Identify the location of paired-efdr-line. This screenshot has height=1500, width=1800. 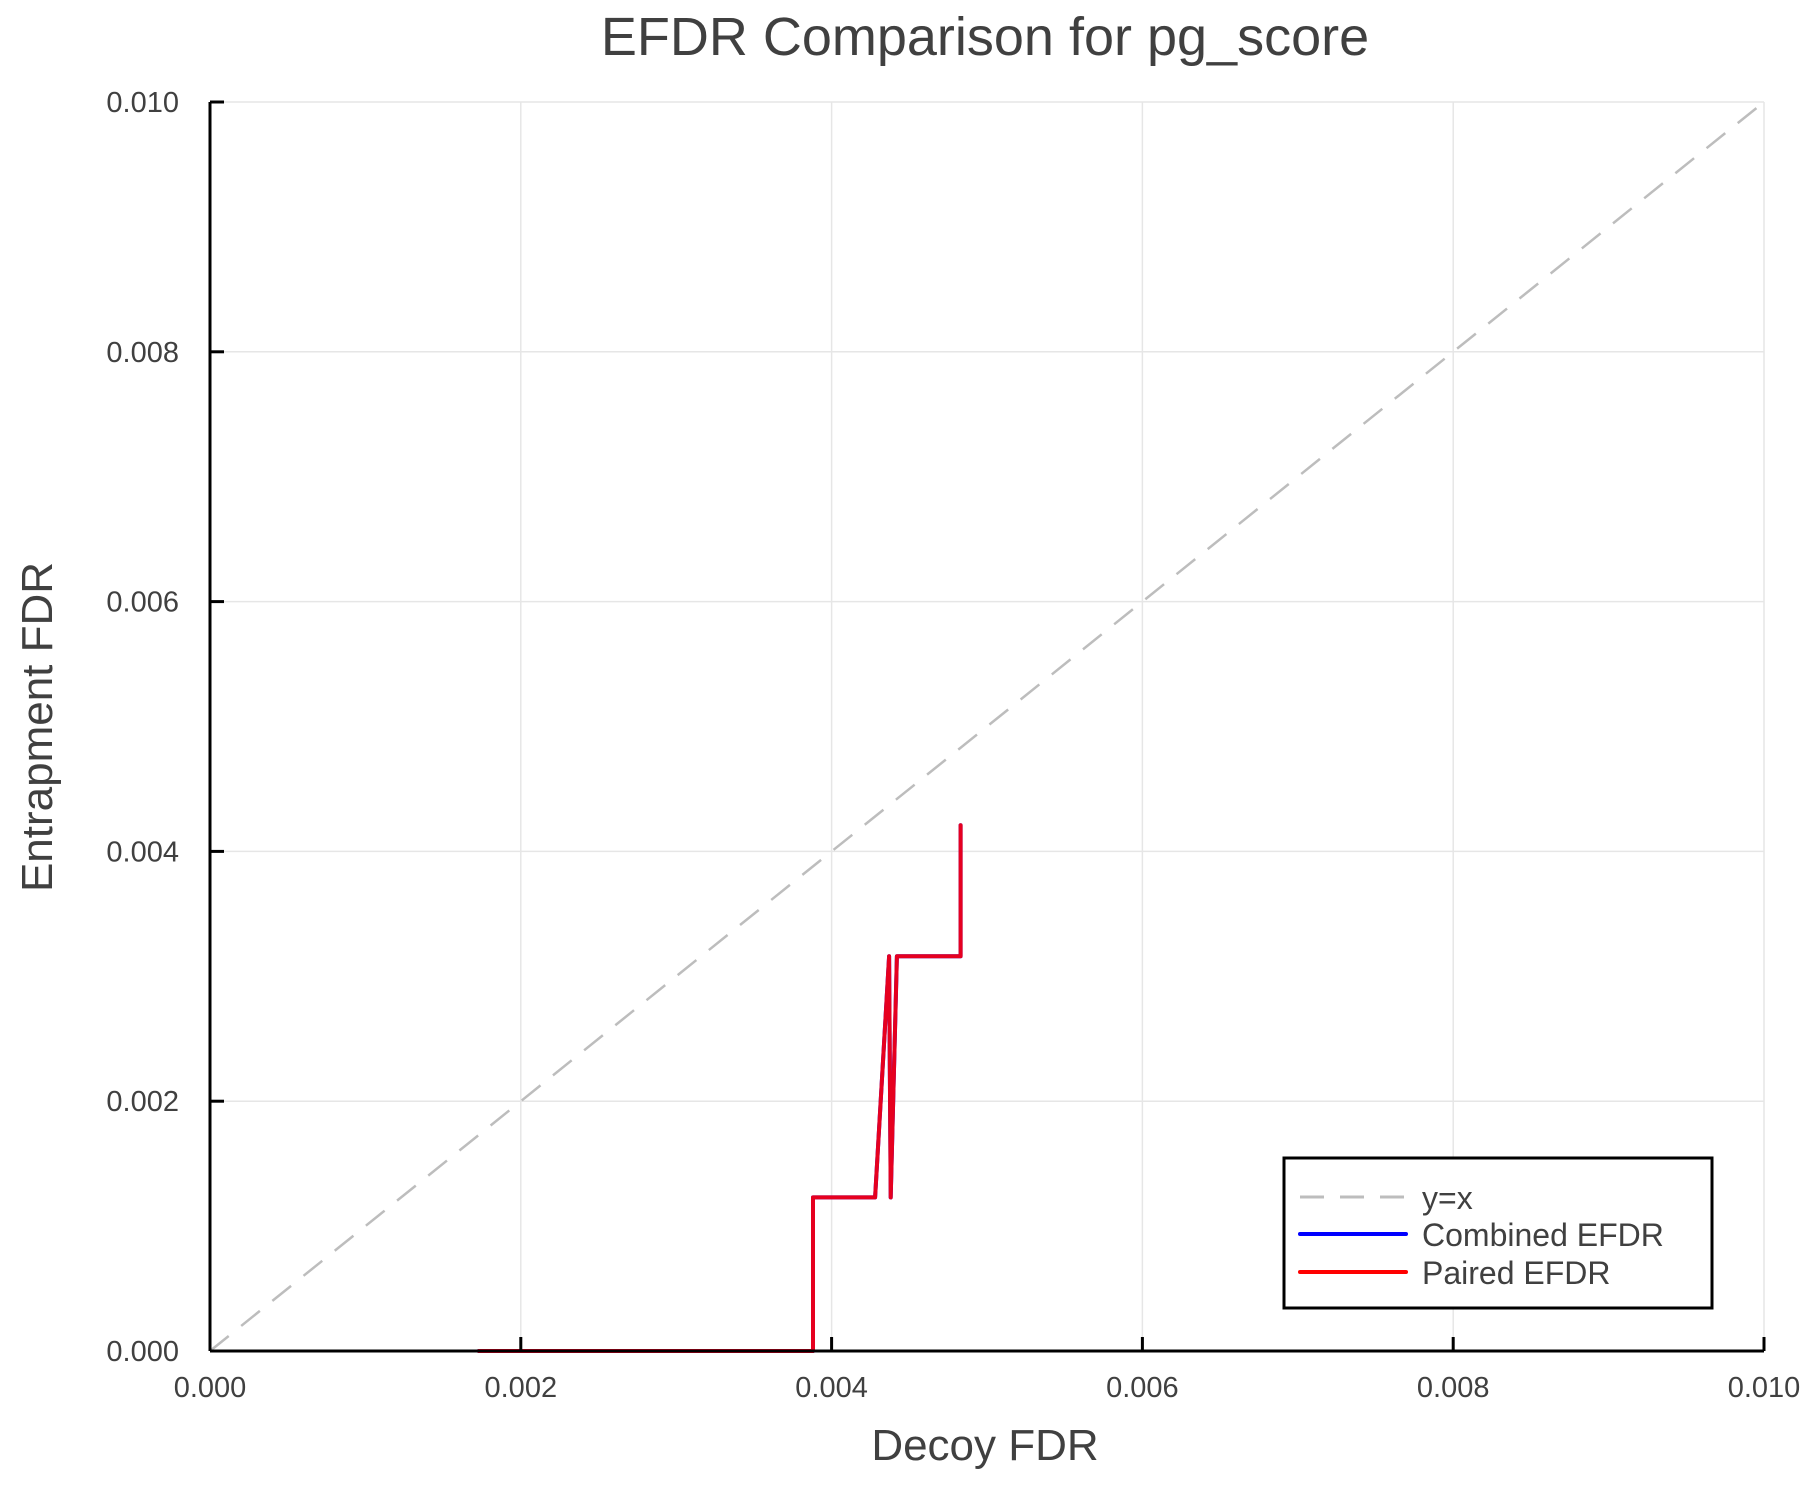
(719, 1088).